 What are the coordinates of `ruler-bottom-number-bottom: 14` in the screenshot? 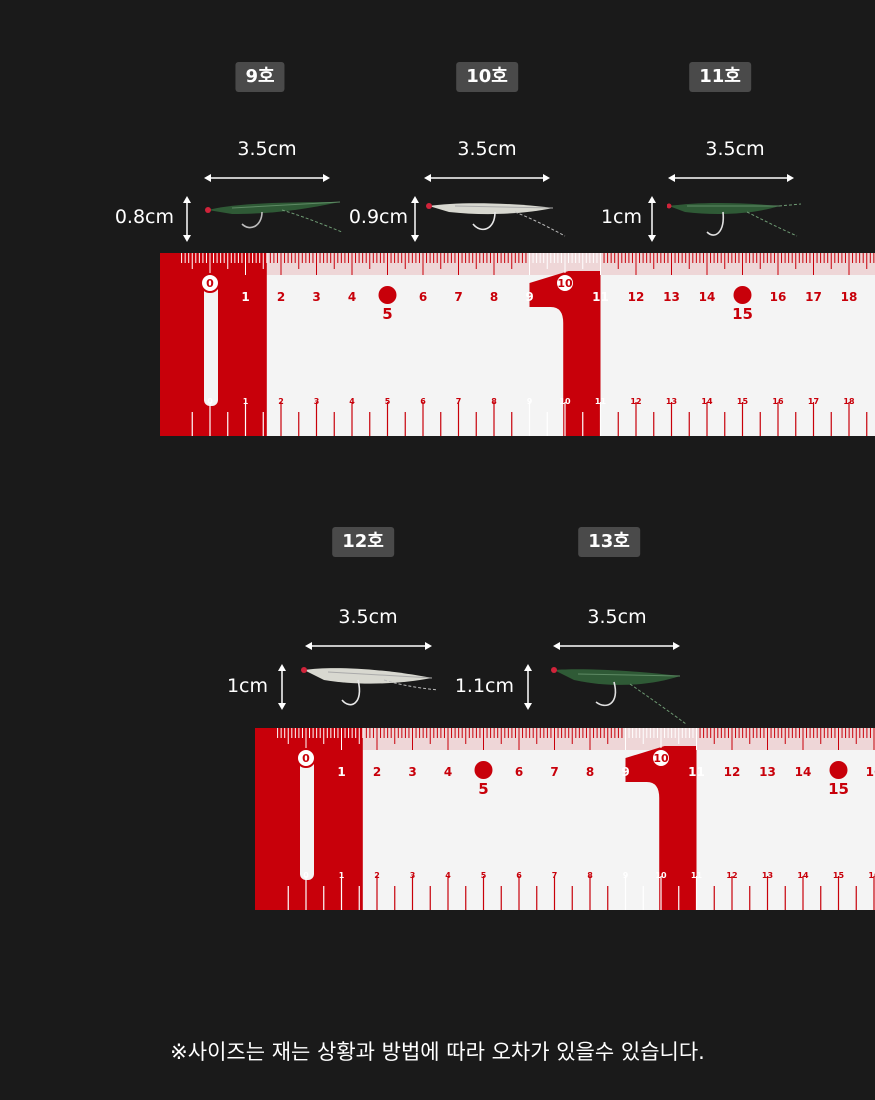 It's located at (803, 875).